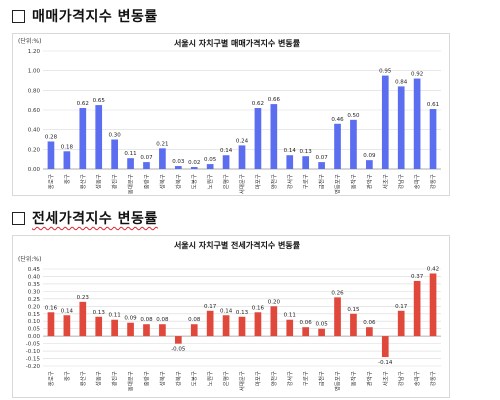 The height and width of the screenshot is (400, 500). What do you see at coordinates (290, 316) in the screenshot?
I see `jeonse-data-label: 0.11` at bounding box center [290, 316].